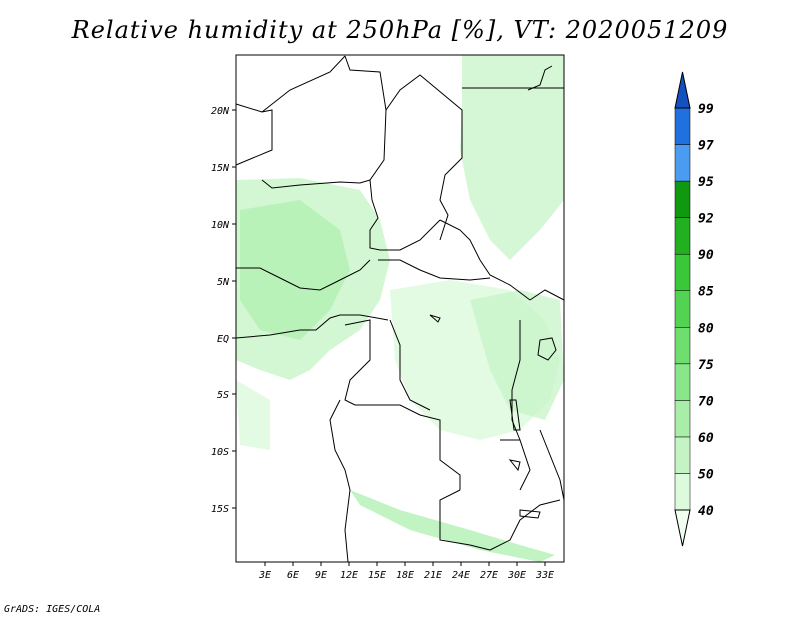 The width and height of the screenshot is (800, 618). What do you see at coordinates (489, 575) in the screenshot?
I see `lon-label-27e: 27E` at bounding box center [489, 575].